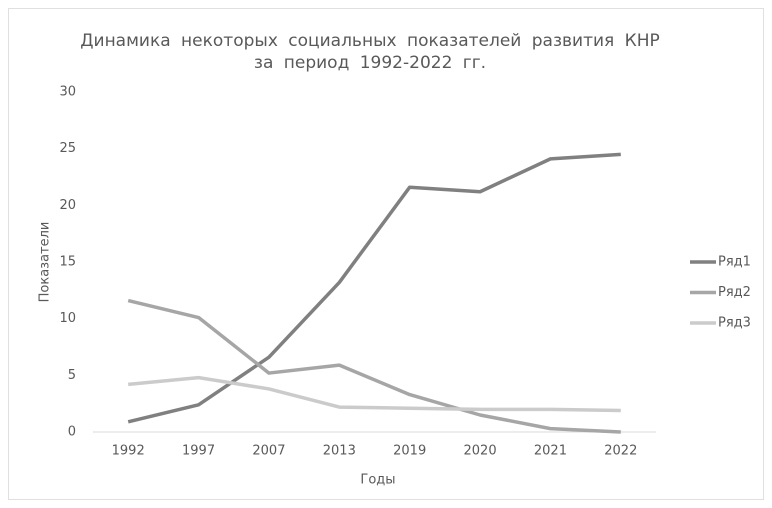  Describe the element at coordinates (734, 292) in the screenshot. I see `legend-label: Ряд2` at that location.